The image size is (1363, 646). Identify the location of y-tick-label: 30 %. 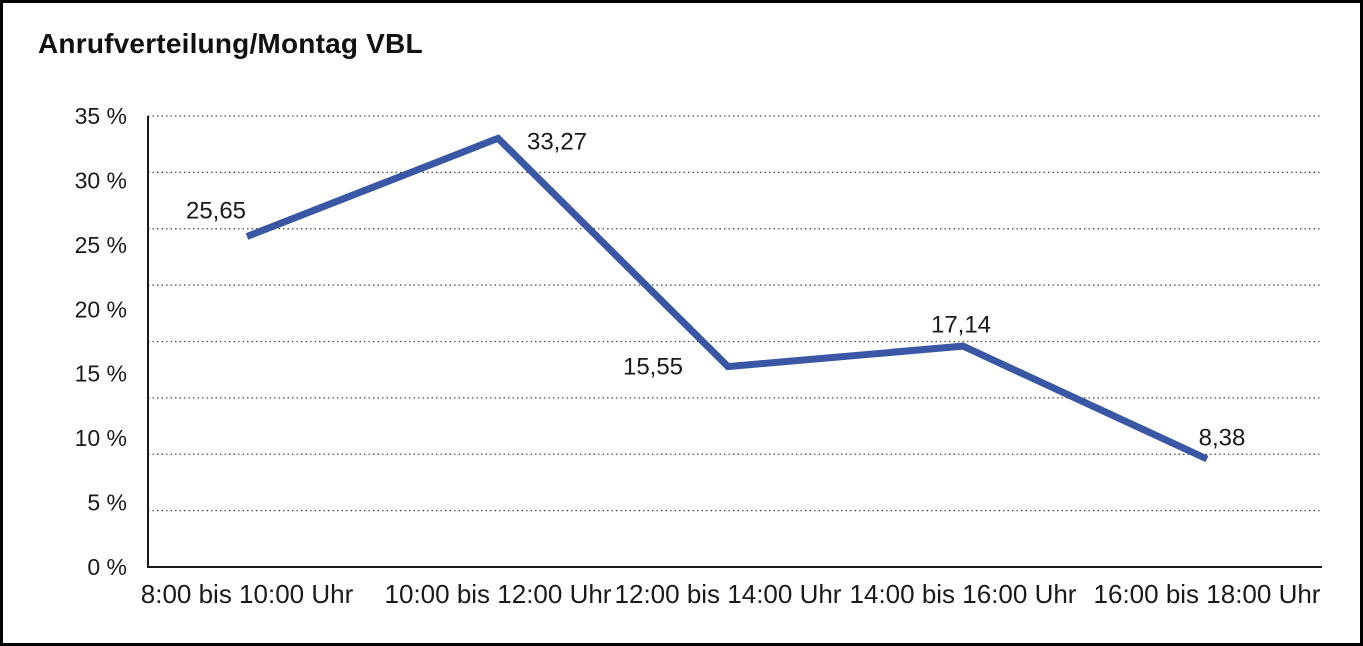
(101, 180).